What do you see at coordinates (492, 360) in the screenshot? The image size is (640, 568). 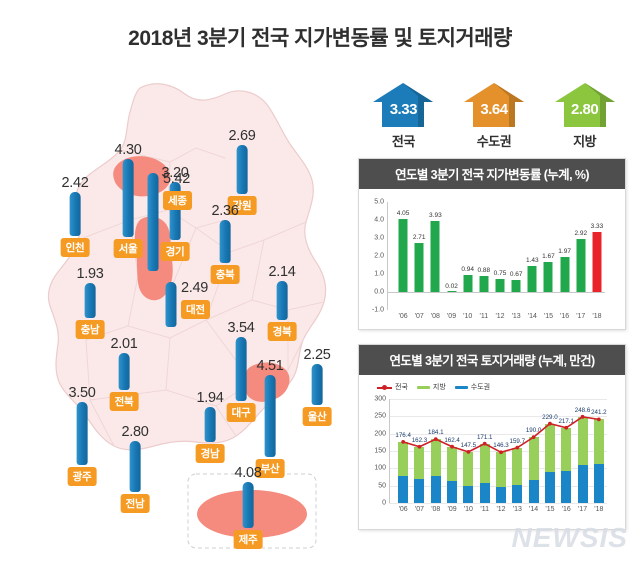 I see `chart2-title: 연도별 3분기 전국 토지거래량 (누계, 만건)` at bounding box center [492, 360].